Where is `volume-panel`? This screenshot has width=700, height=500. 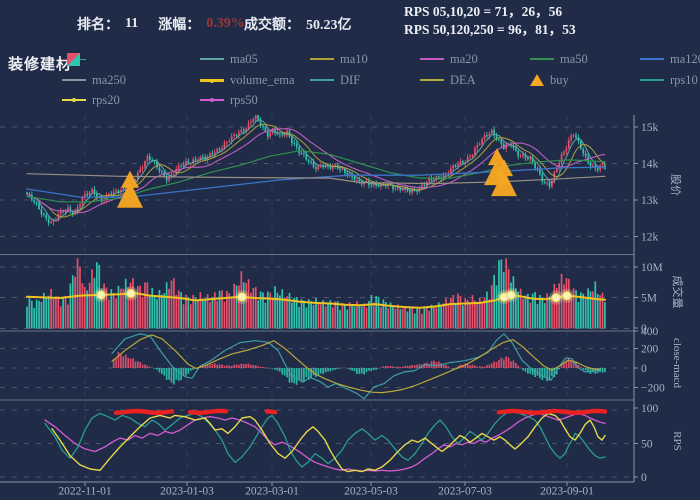
volume-panel is located at coordinates (316, 293).